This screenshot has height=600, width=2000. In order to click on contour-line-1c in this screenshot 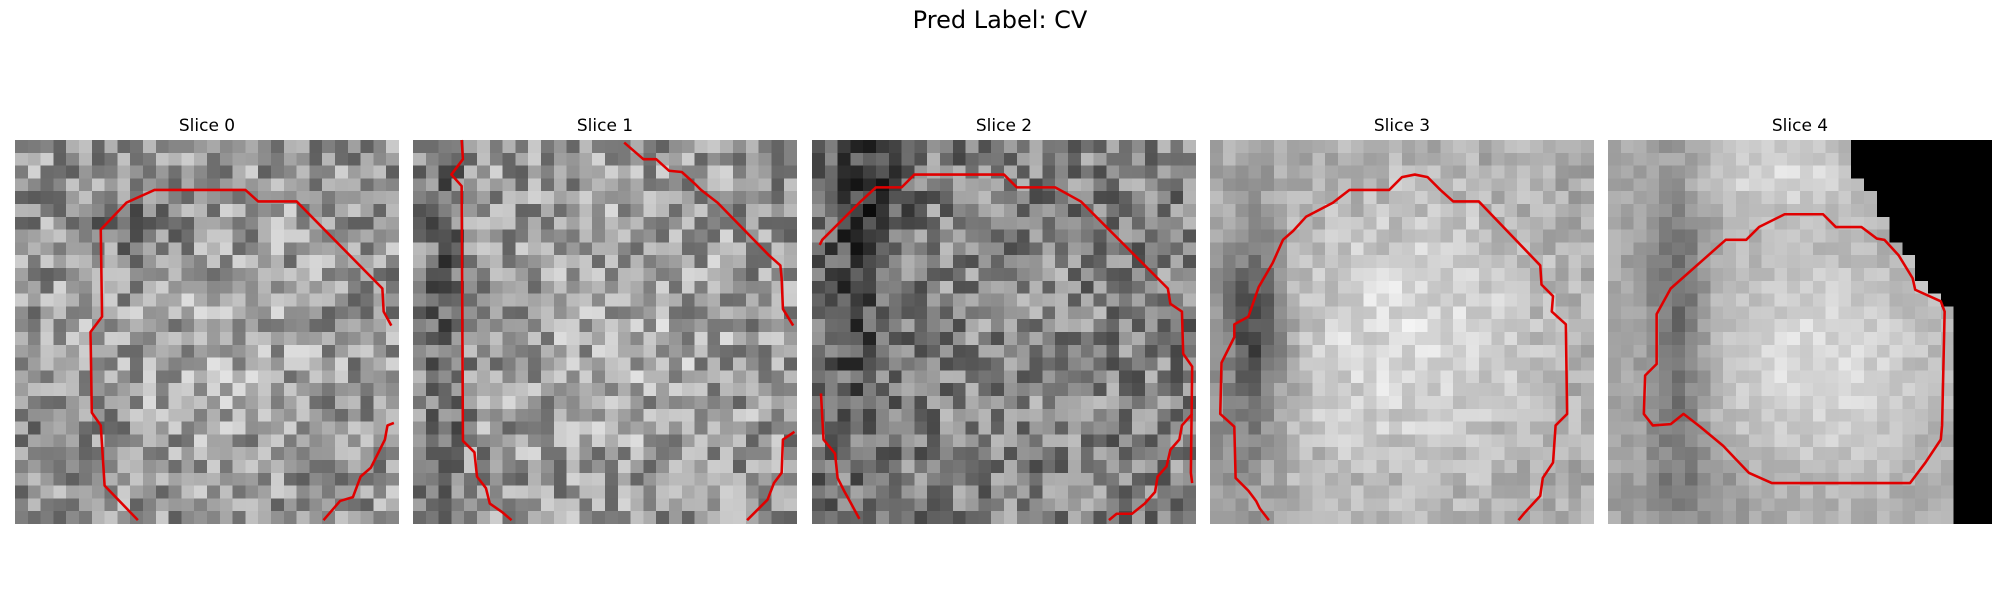, I will do `click(771, 476)`.